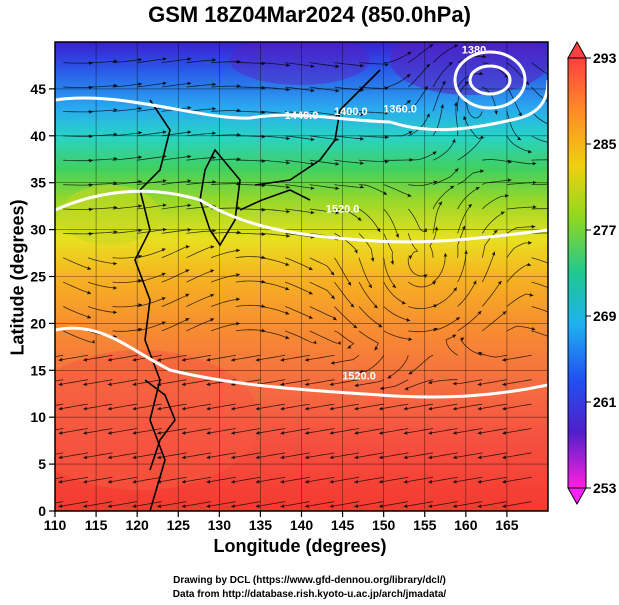  I want to click on contour-label: 1520.0, so click(343, 210).